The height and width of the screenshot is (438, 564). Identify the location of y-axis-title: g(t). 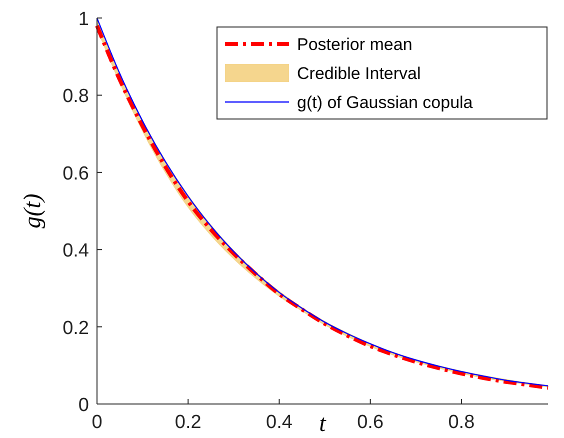
(33, 211).